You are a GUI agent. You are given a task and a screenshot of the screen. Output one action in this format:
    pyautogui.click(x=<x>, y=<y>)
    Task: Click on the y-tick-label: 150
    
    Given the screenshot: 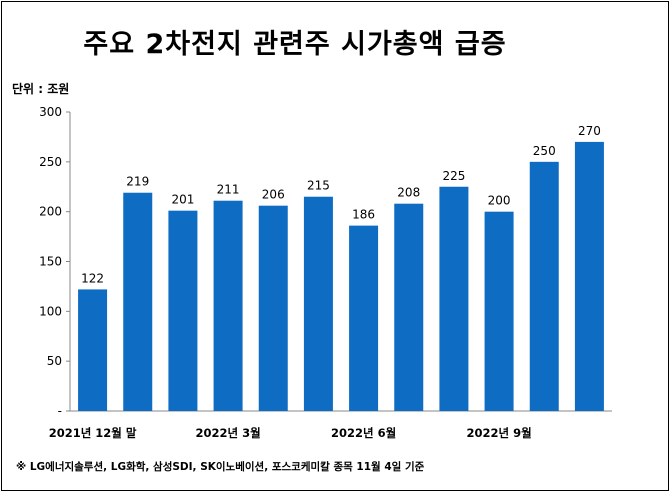 What is the action you would take?
    pyautogui.click(x=50, y=262)
    